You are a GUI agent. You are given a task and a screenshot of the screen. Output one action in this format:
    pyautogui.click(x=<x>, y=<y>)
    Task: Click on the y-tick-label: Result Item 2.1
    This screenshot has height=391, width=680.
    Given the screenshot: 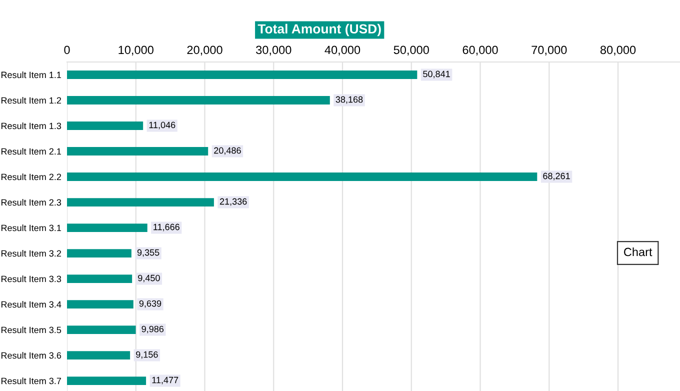 What is the action you would take?
    pyautogui.click(x=31, y=151)
    